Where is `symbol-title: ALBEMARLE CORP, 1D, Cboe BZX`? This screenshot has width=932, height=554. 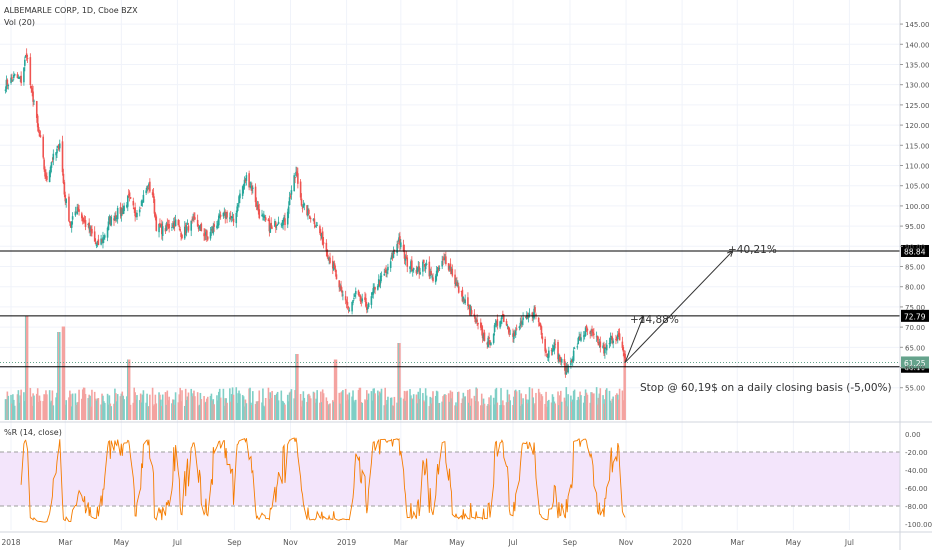
symbol-title: ALBEMARLE CORP, 1D, Cboe BZX is located at coordinates (71, 10).